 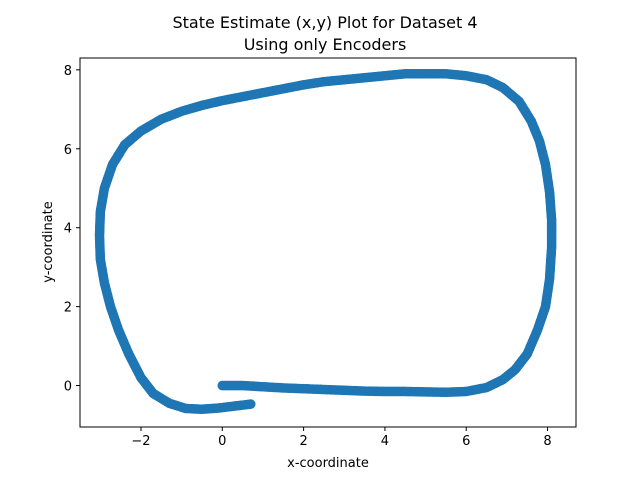 What do you see at coordinates (68, 150) in the screenshot?
I see `y-tick-label: 6` at bounding box center [68, 150].